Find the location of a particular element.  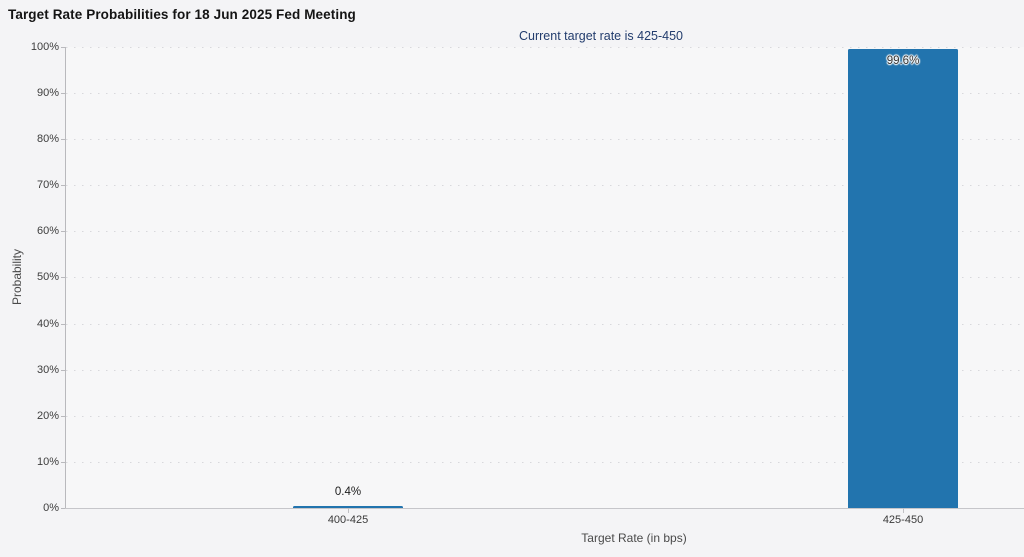

y-tick-label: 60% is located at coordinates (47, 231).